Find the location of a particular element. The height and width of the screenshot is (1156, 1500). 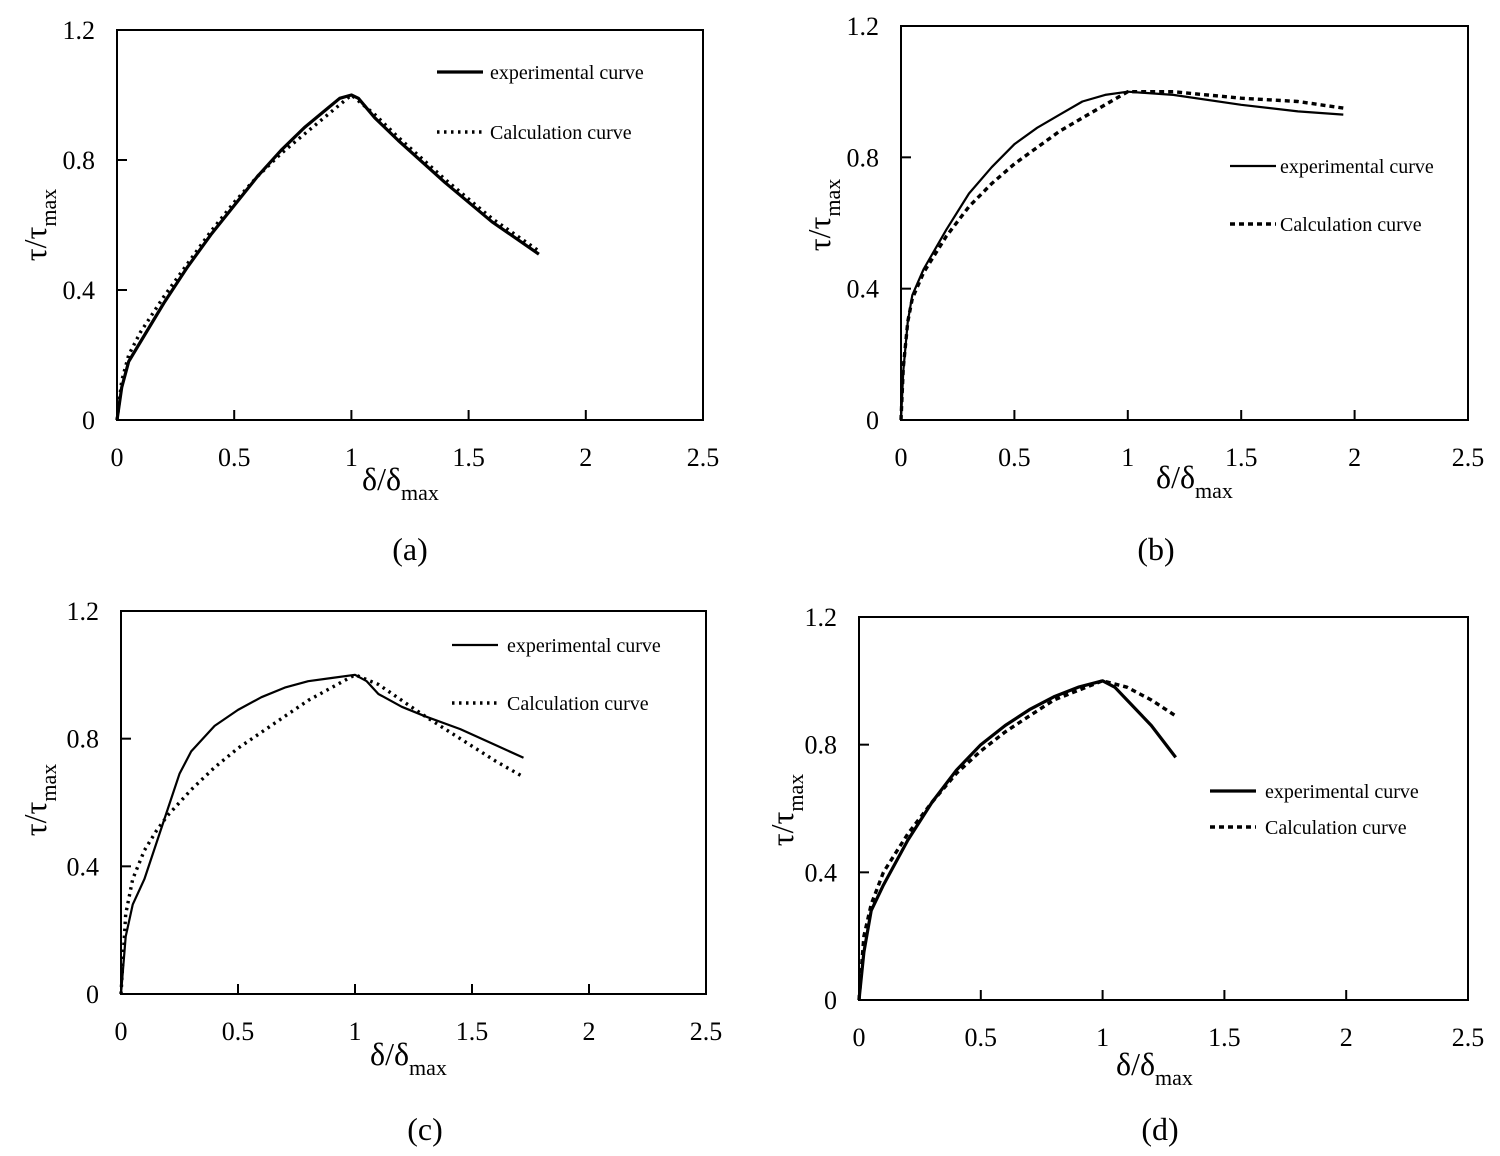

panel-caption: (d) is located at coordinates (1159, 1129).